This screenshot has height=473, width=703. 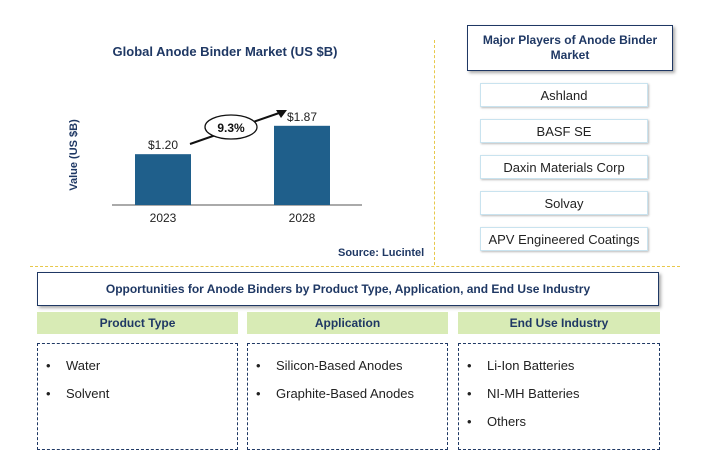 I want to click on cagr-bubble, so click(x=231, y=127).